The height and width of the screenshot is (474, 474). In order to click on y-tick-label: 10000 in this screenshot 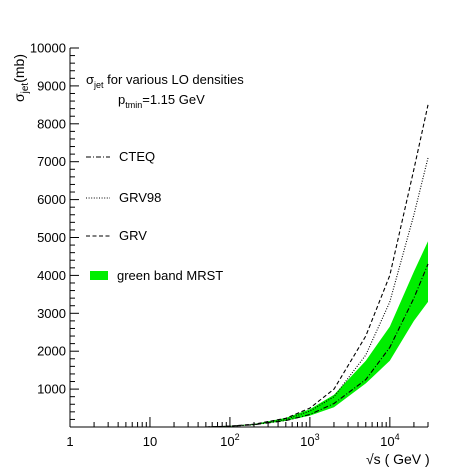, I will do `click(48, 48)`.